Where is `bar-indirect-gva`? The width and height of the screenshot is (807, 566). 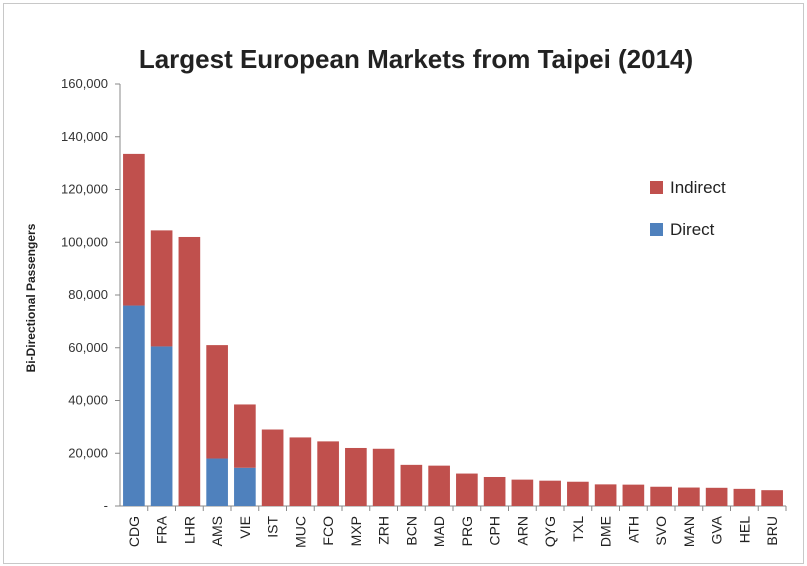
bar-indirect-gva is located at coordinates (716, 496).